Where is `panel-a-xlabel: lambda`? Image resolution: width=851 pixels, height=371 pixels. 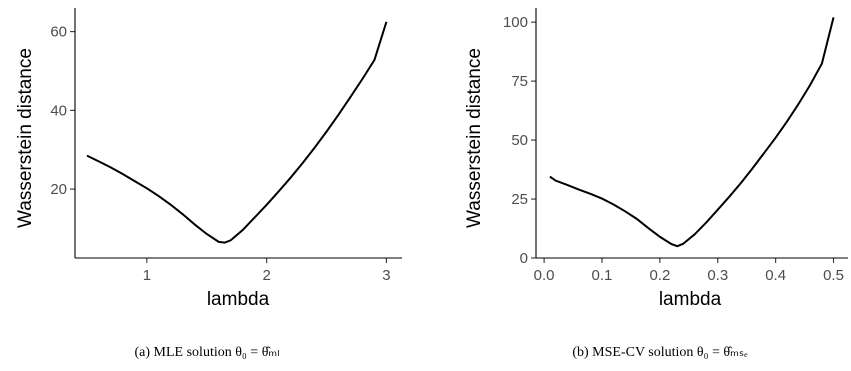
panel-a-xlabel: lambda is located at coordinates (238, 299).